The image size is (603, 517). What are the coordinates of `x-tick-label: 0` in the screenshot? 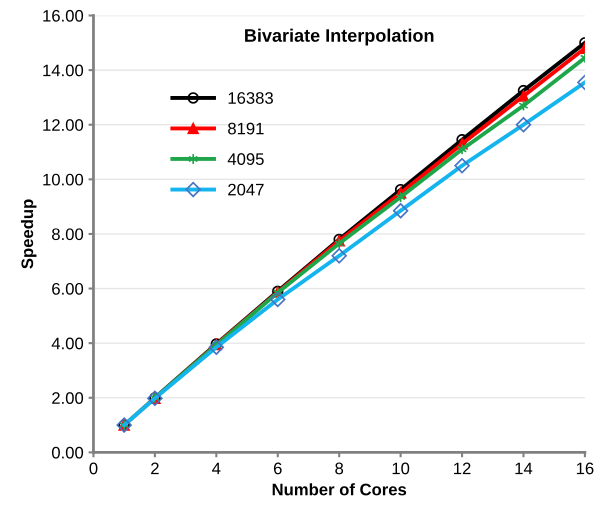 It's located at (93, 468).